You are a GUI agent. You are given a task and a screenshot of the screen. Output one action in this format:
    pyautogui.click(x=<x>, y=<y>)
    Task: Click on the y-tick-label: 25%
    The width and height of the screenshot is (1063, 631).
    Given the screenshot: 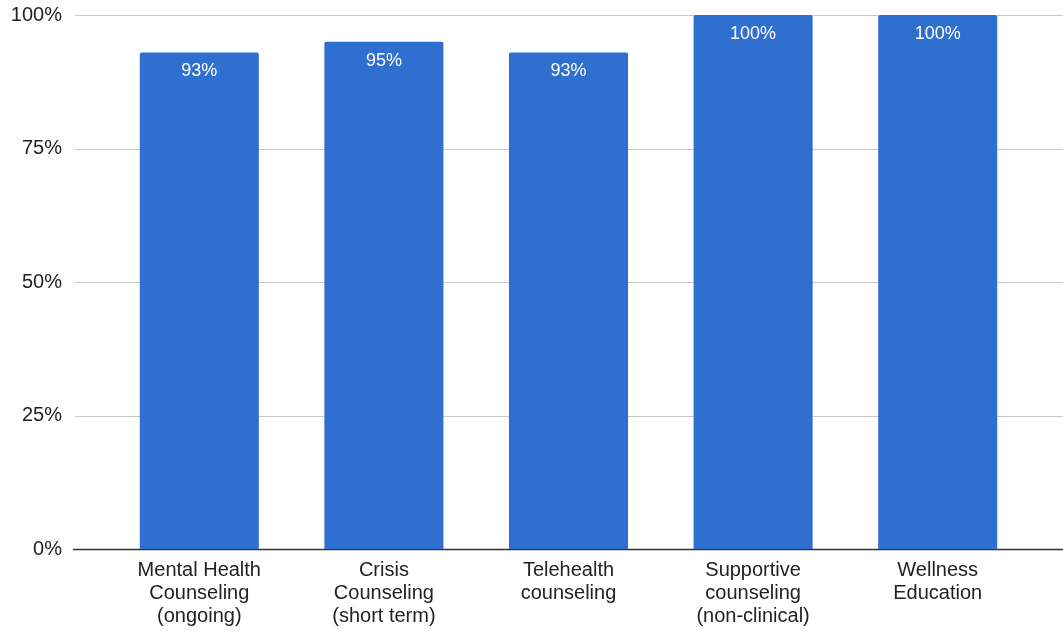 What is the action you would take?
    pyautogui.click(x=42, y=414)
    